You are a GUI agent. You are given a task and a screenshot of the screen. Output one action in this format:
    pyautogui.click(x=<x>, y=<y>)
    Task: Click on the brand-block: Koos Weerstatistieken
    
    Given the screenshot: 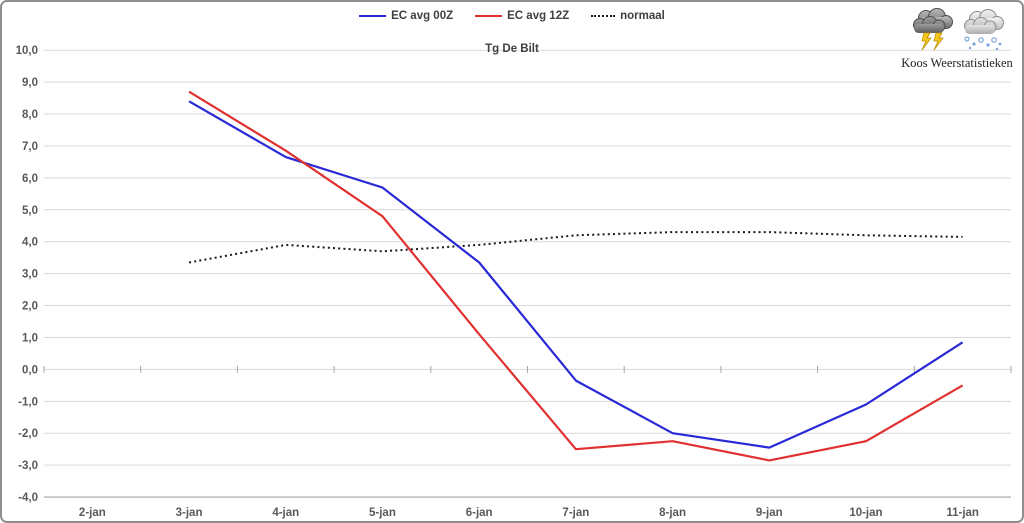 What is the action you would take?
    pyautogui.click(x=957, y=39)
    